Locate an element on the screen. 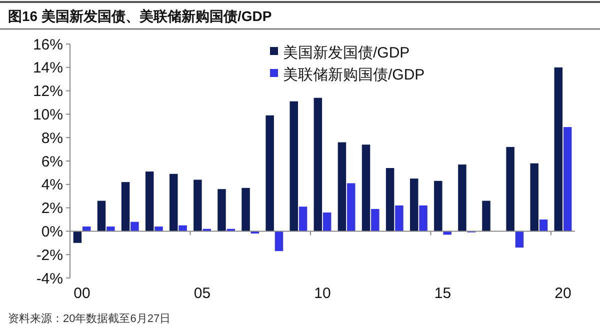 The image size is (600, 330). legend-label: 美国新发国债/GDP is located at coordinates (346, 53).